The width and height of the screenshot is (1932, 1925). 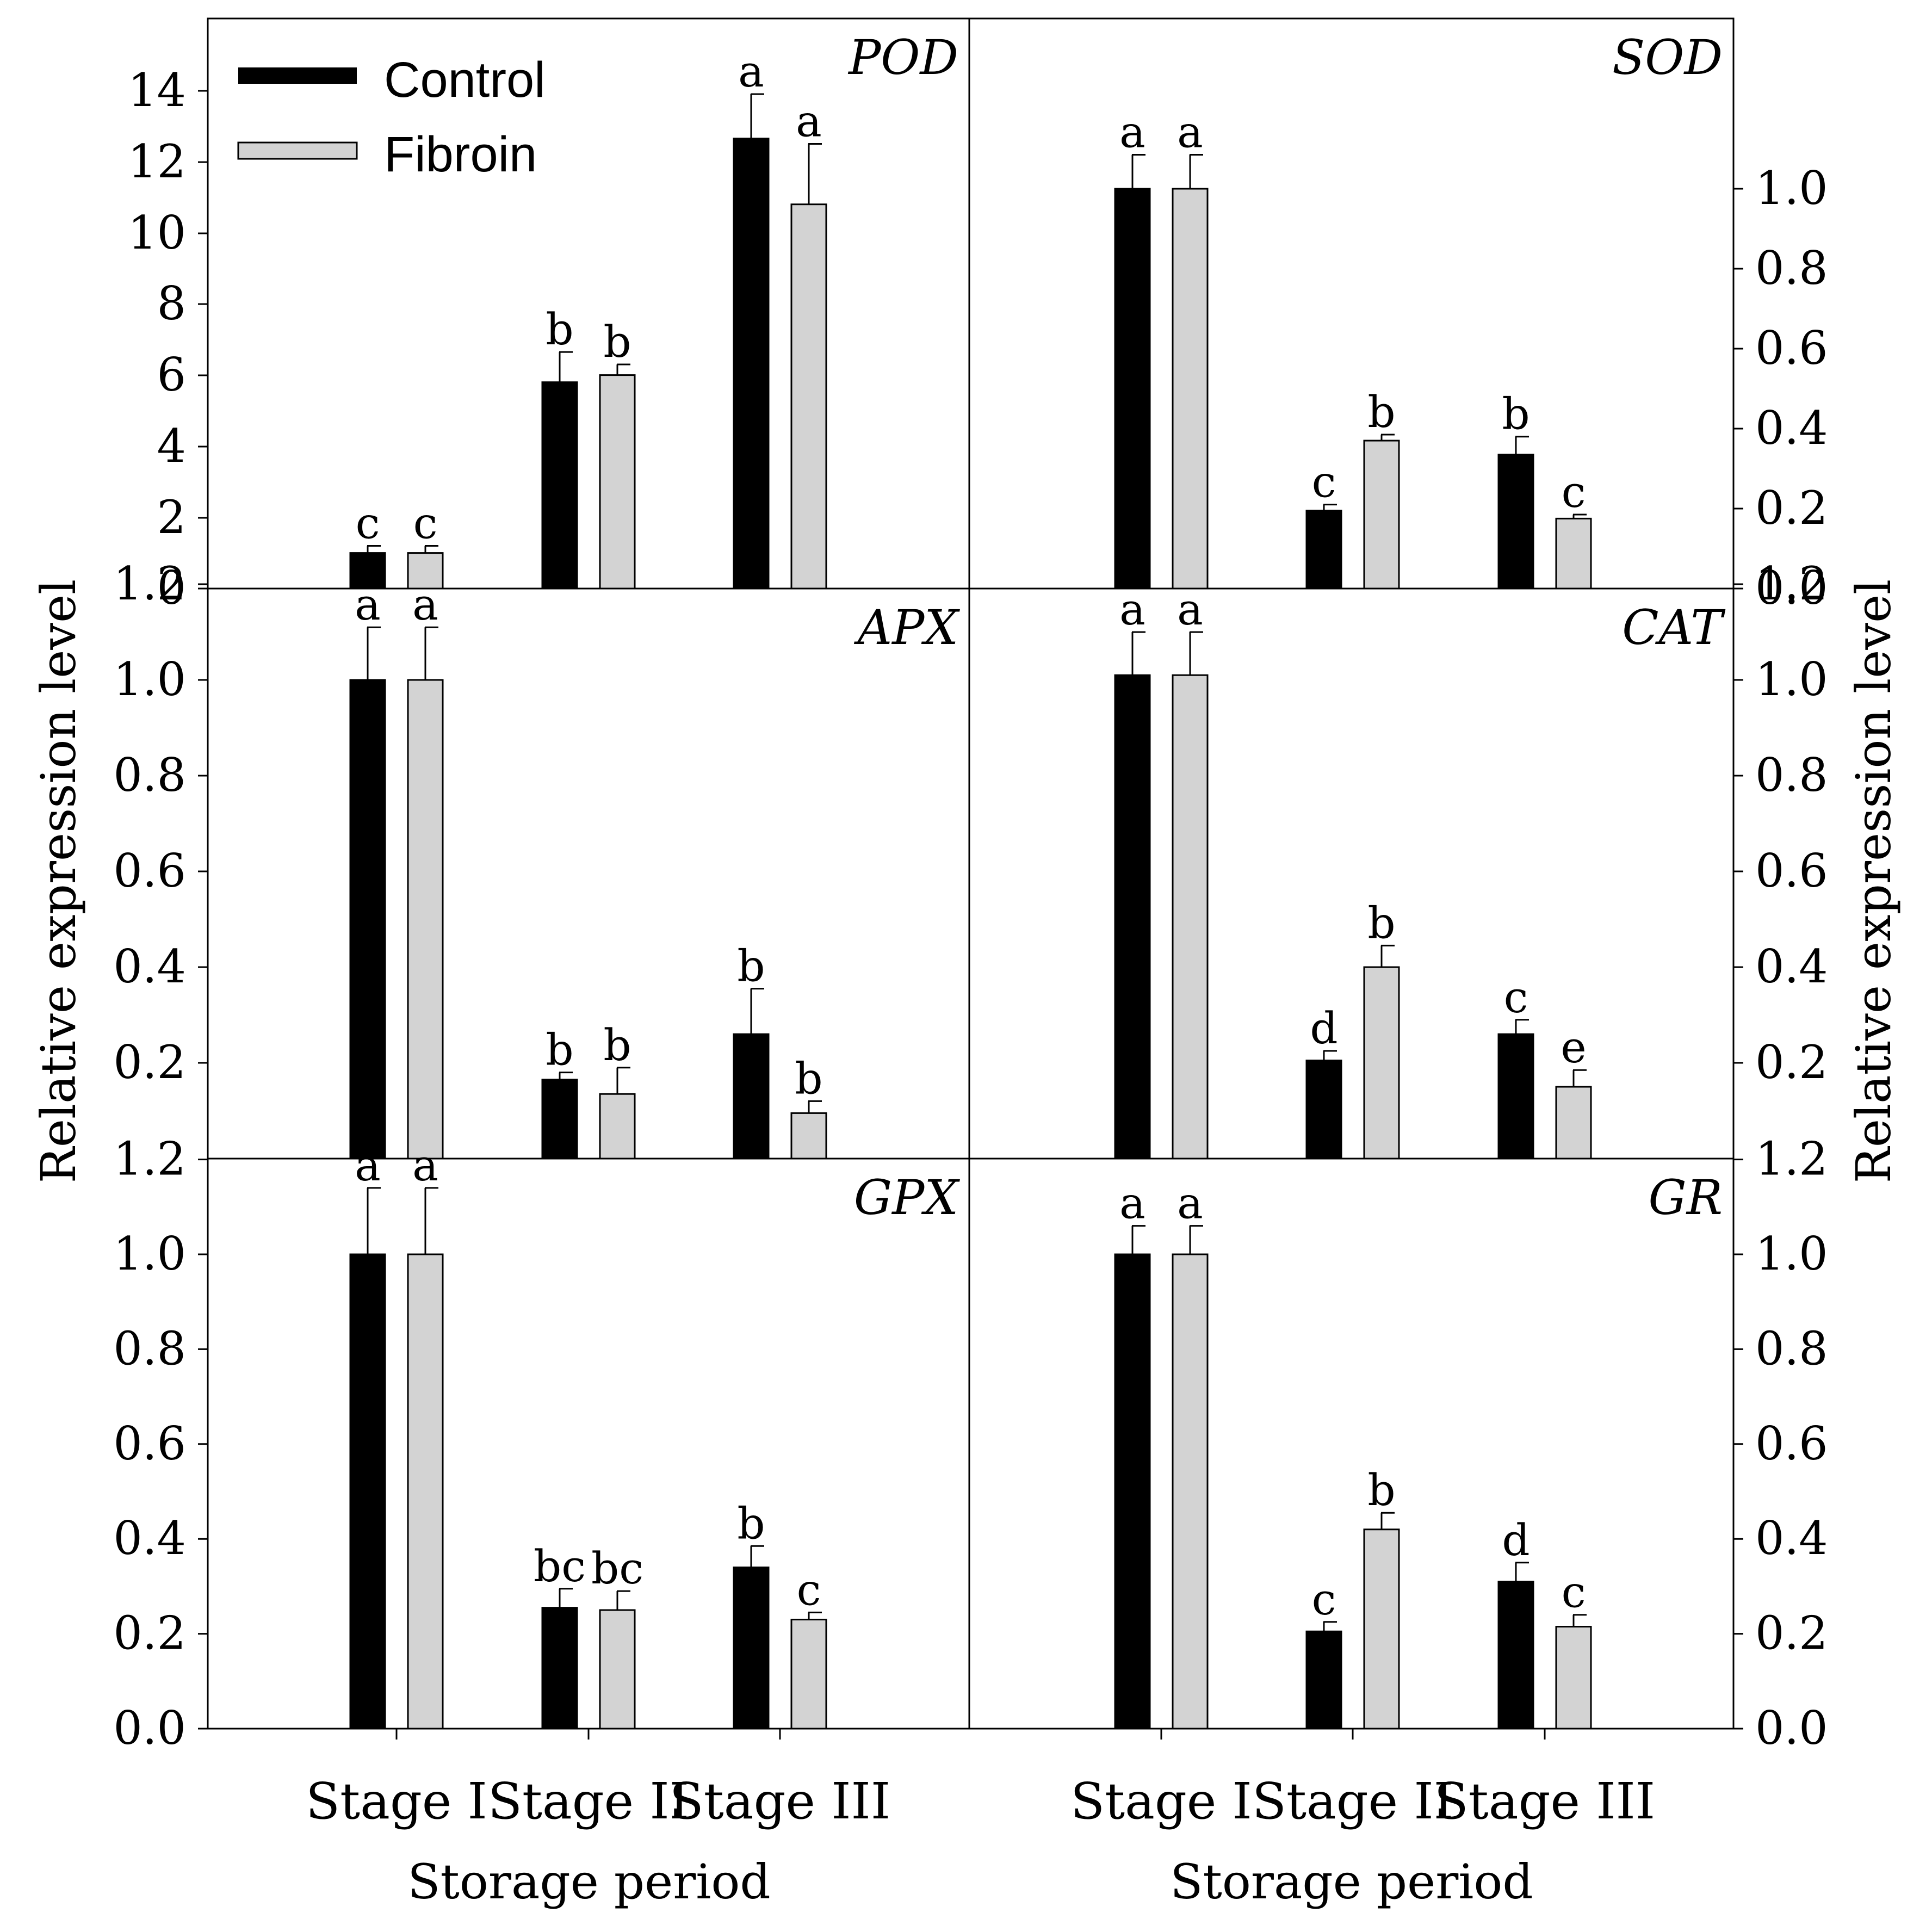 What do you see at coordinates (1387, 437) in the screenshot?
I see `error-bar-sod-fibroin-stage-ii` at bounding box center [1387, 437].